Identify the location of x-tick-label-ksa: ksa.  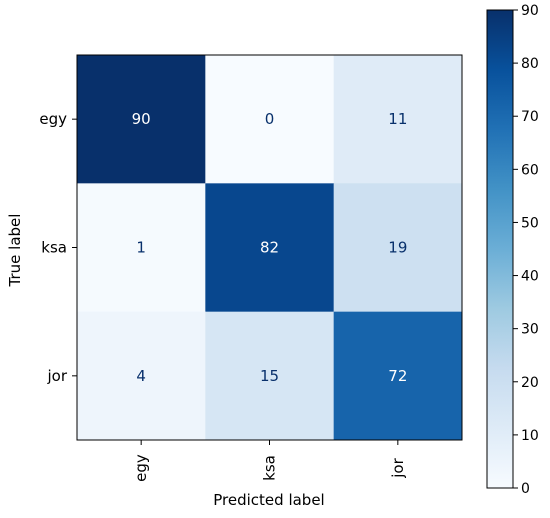
(270, 468).